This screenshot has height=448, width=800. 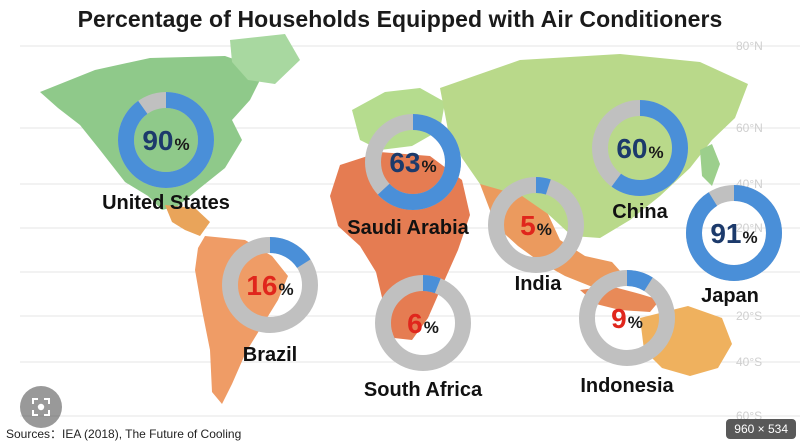 What do you see at coordinates (749, 228) in the screenshot?
I see `latitude-label: 20°N` at bounding box center [749, 228].